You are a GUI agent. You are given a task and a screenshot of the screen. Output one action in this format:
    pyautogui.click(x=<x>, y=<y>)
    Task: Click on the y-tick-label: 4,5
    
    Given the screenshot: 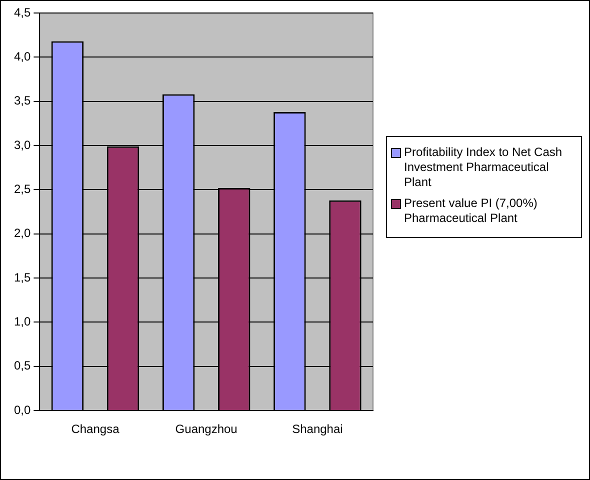 What is the action you would take?
    pyautogui.click(x=22, y=12)
    